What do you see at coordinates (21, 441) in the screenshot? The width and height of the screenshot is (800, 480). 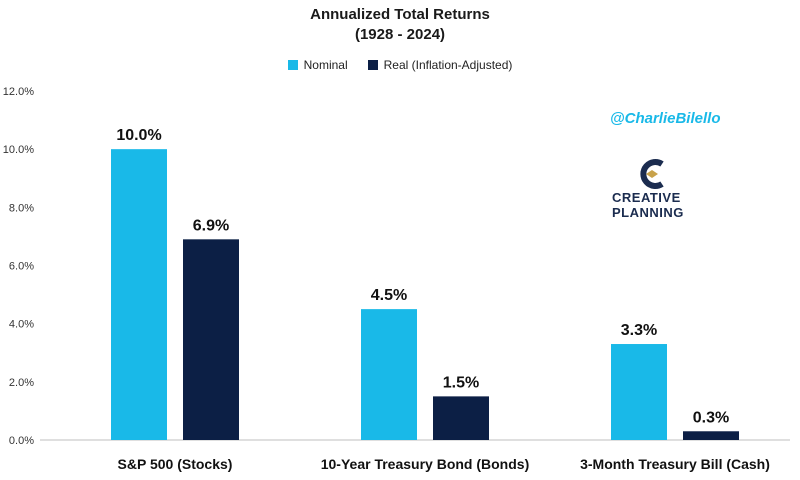 I see `y-tick-label: 0.0%` at bounding box center [21, 441].